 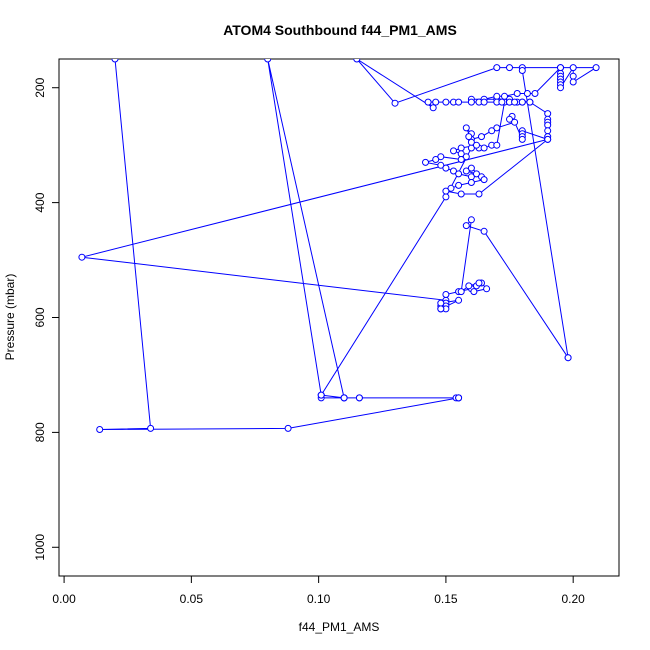 What do you see at coordinates (10, 317) in the screenshot?
I see `y-axis-label: Pressure (mbar)` at bounding box center [10, 317].